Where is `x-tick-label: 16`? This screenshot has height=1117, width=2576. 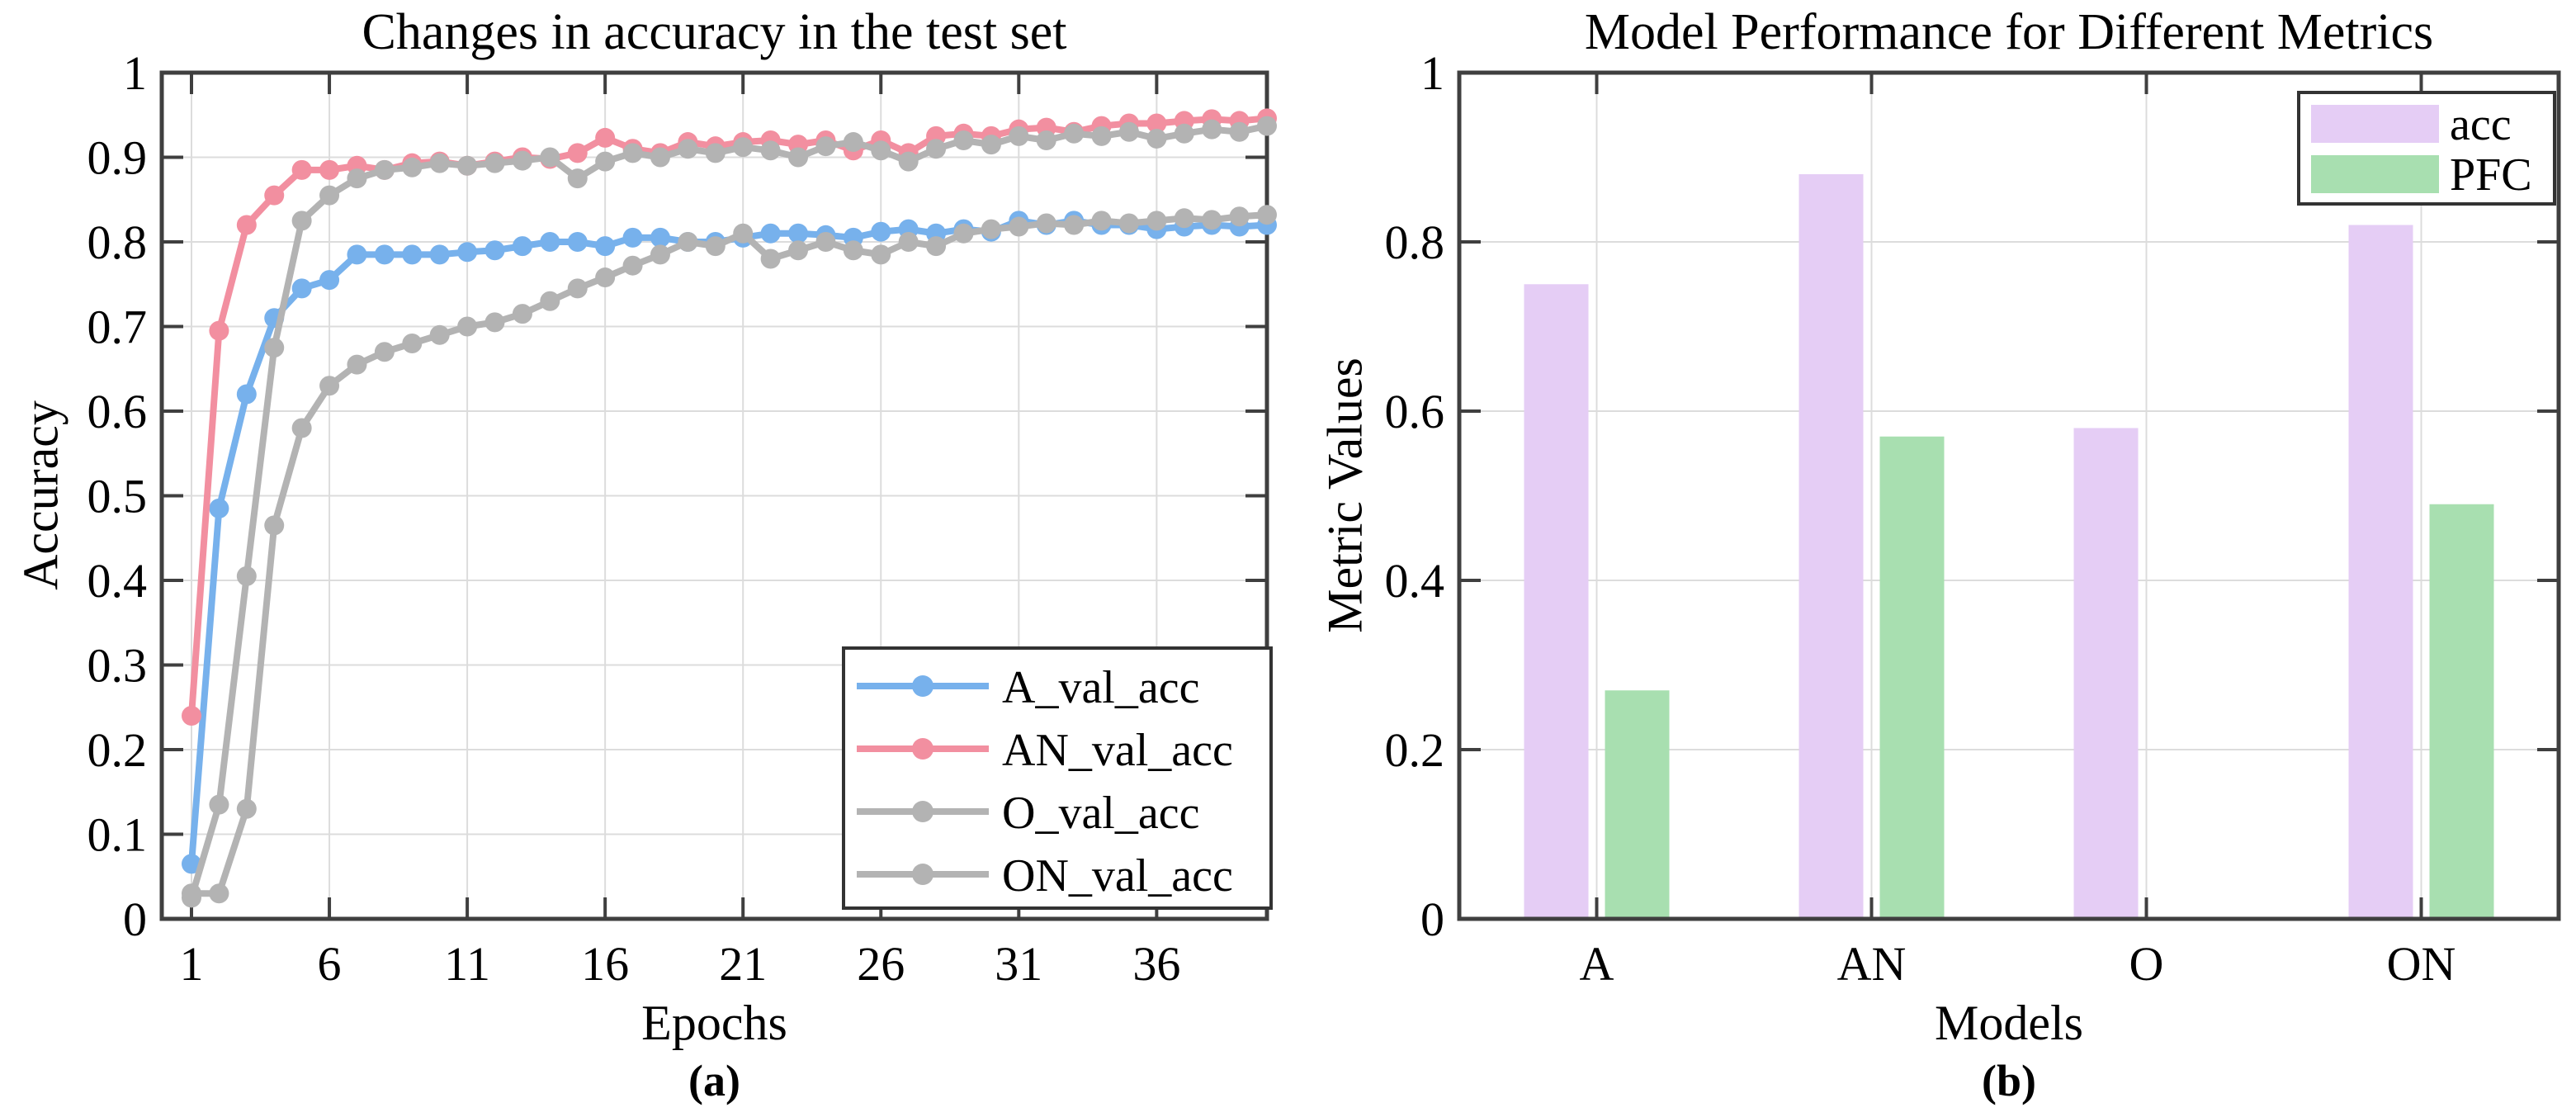
x-tick-label: 16 is located at coordinates (605, 964).